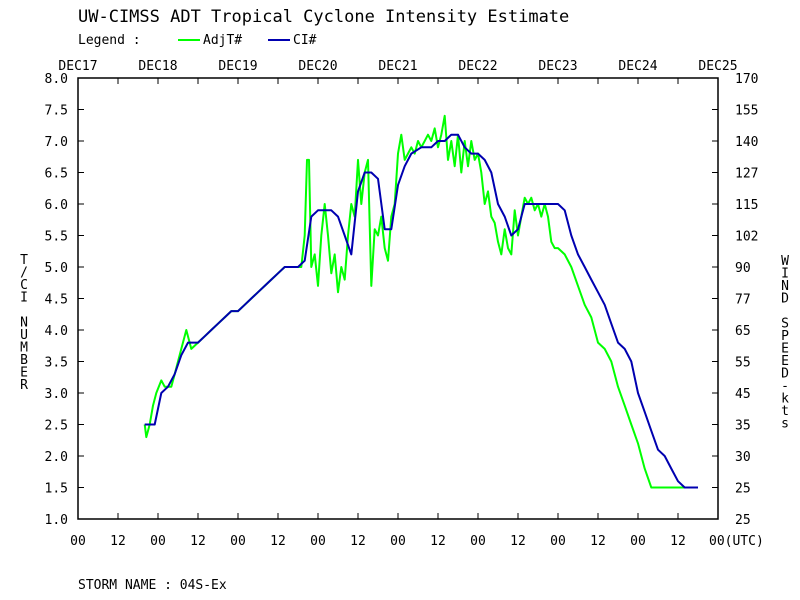 The height and width of the screenshot is (600, 800). I want to click on legend: Legend : AdjT# CI#, so click(197, 40).